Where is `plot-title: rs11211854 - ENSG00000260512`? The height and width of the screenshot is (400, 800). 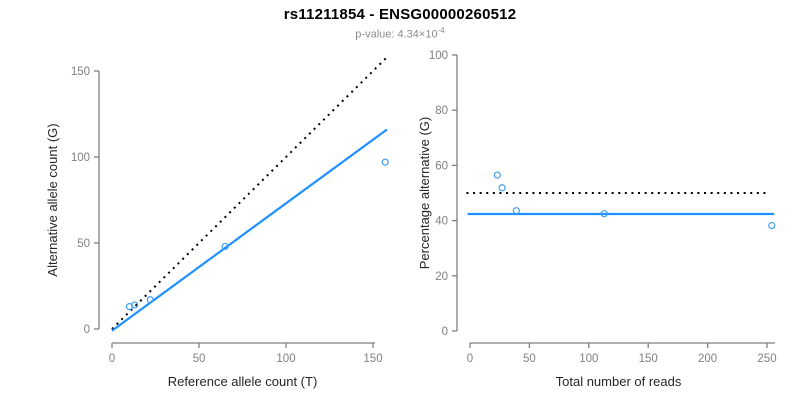 plot-title: rs11211854 - ENSG00000260512 is located at coordinates (400, 14).